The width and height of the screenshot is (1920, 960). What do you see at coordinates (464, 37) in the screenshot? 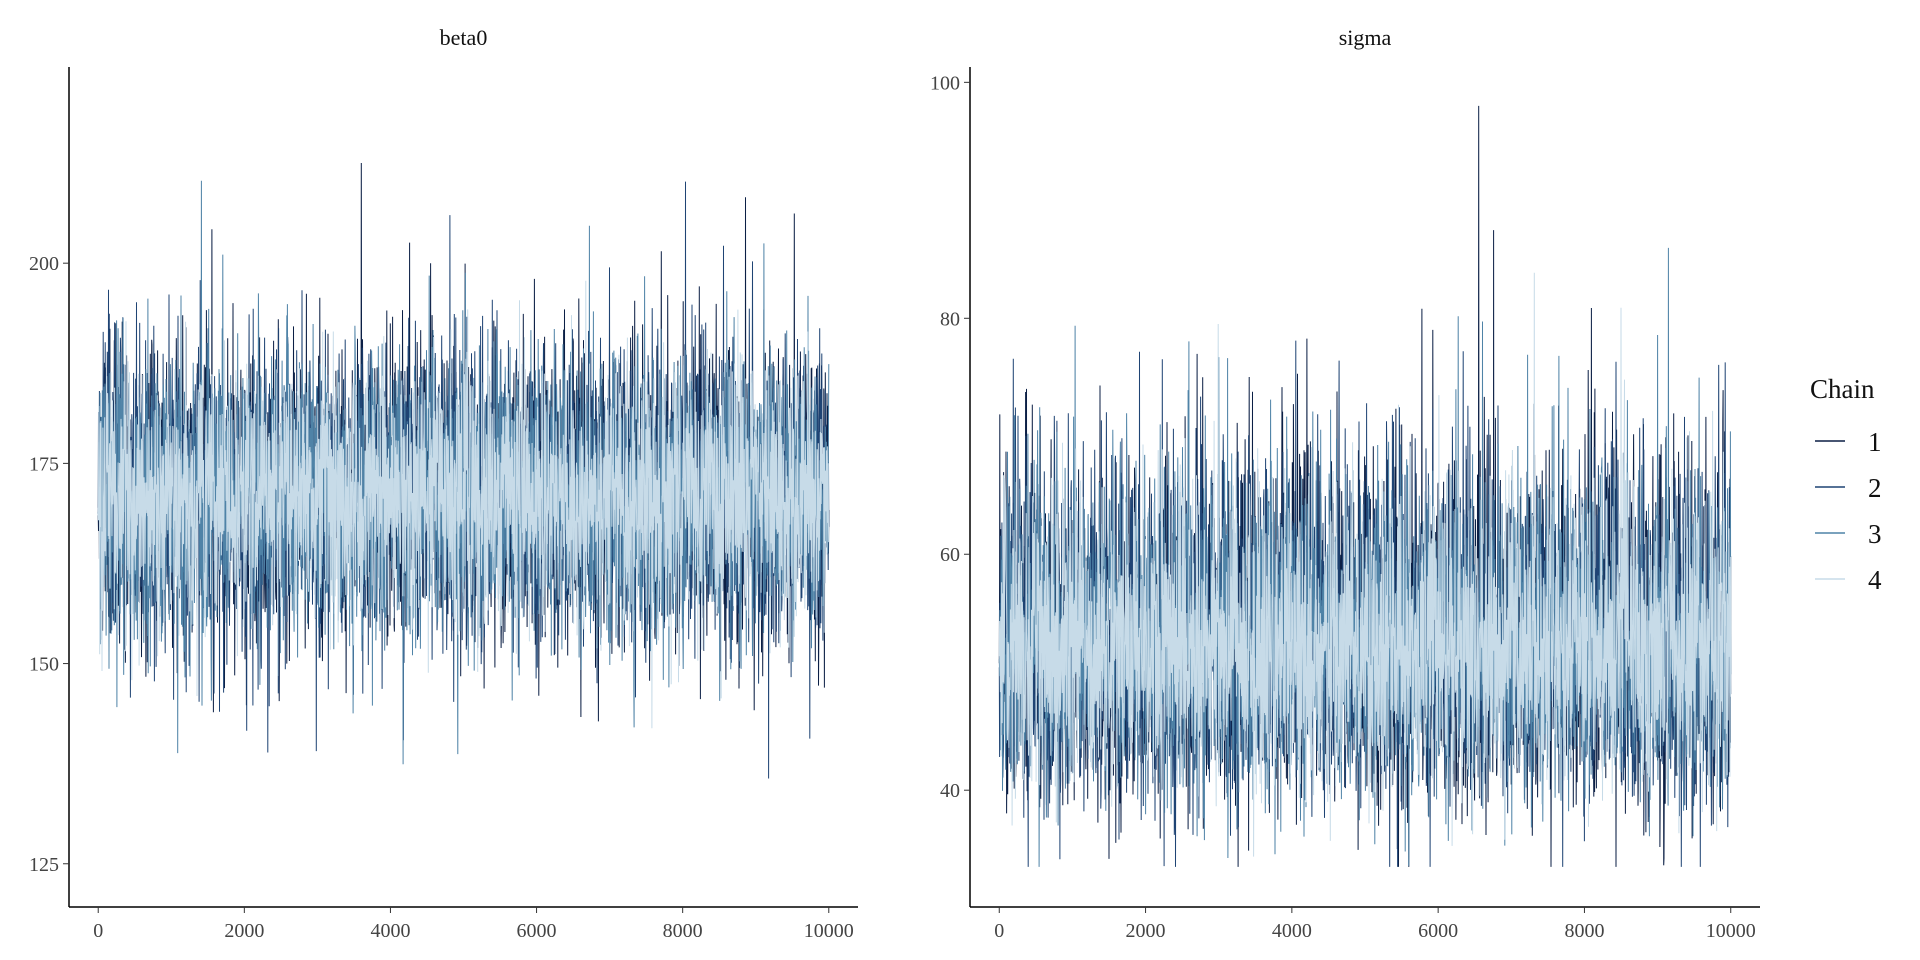
I see `panel-title: beta0` at bounding box center [464, 37].